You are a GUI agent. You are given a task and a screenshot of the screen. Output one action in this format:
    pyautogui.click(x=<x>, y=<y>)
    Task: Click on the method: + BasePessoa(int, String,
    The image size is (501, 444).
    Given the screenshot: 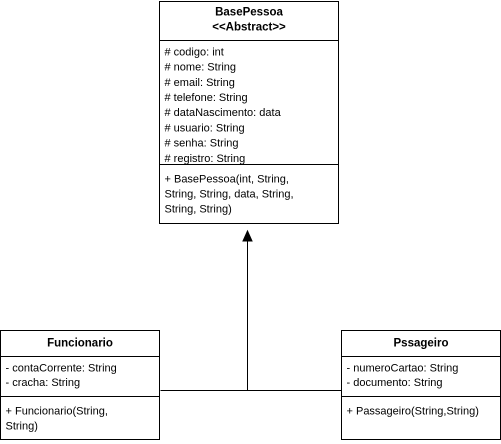 What is the action you would take?
    pyautogui.click(x=227, y=179)
    